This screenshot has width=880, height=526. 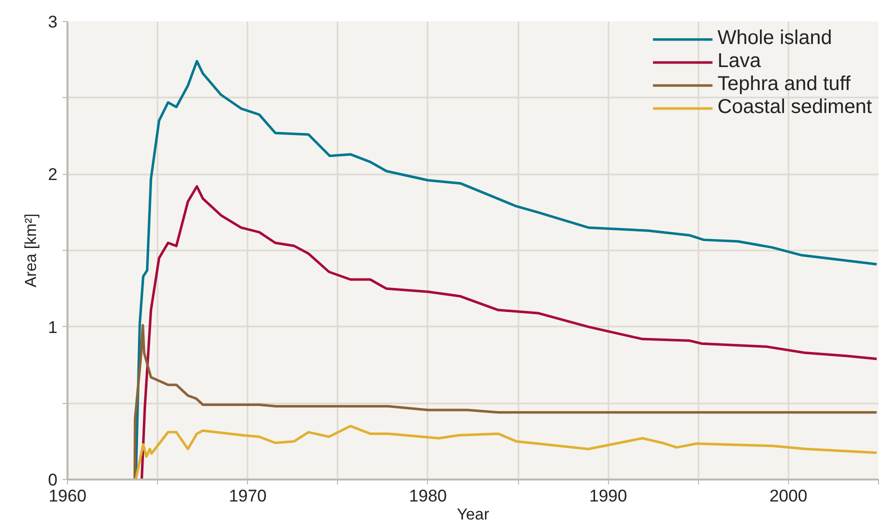 I want to click on x-tick-label: 2000, so click(x=788, y=496).